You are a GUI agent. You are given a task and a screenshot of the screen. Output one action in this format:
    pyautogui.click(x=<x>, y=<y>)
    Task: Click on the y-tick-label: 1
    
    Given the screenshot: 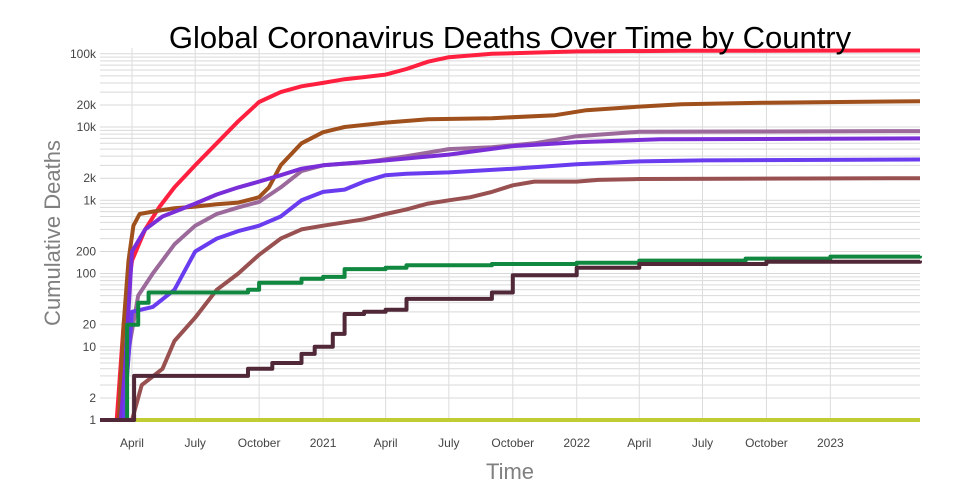 What is the action you would take?
    pyautogui.click(x=92, y=420)
    